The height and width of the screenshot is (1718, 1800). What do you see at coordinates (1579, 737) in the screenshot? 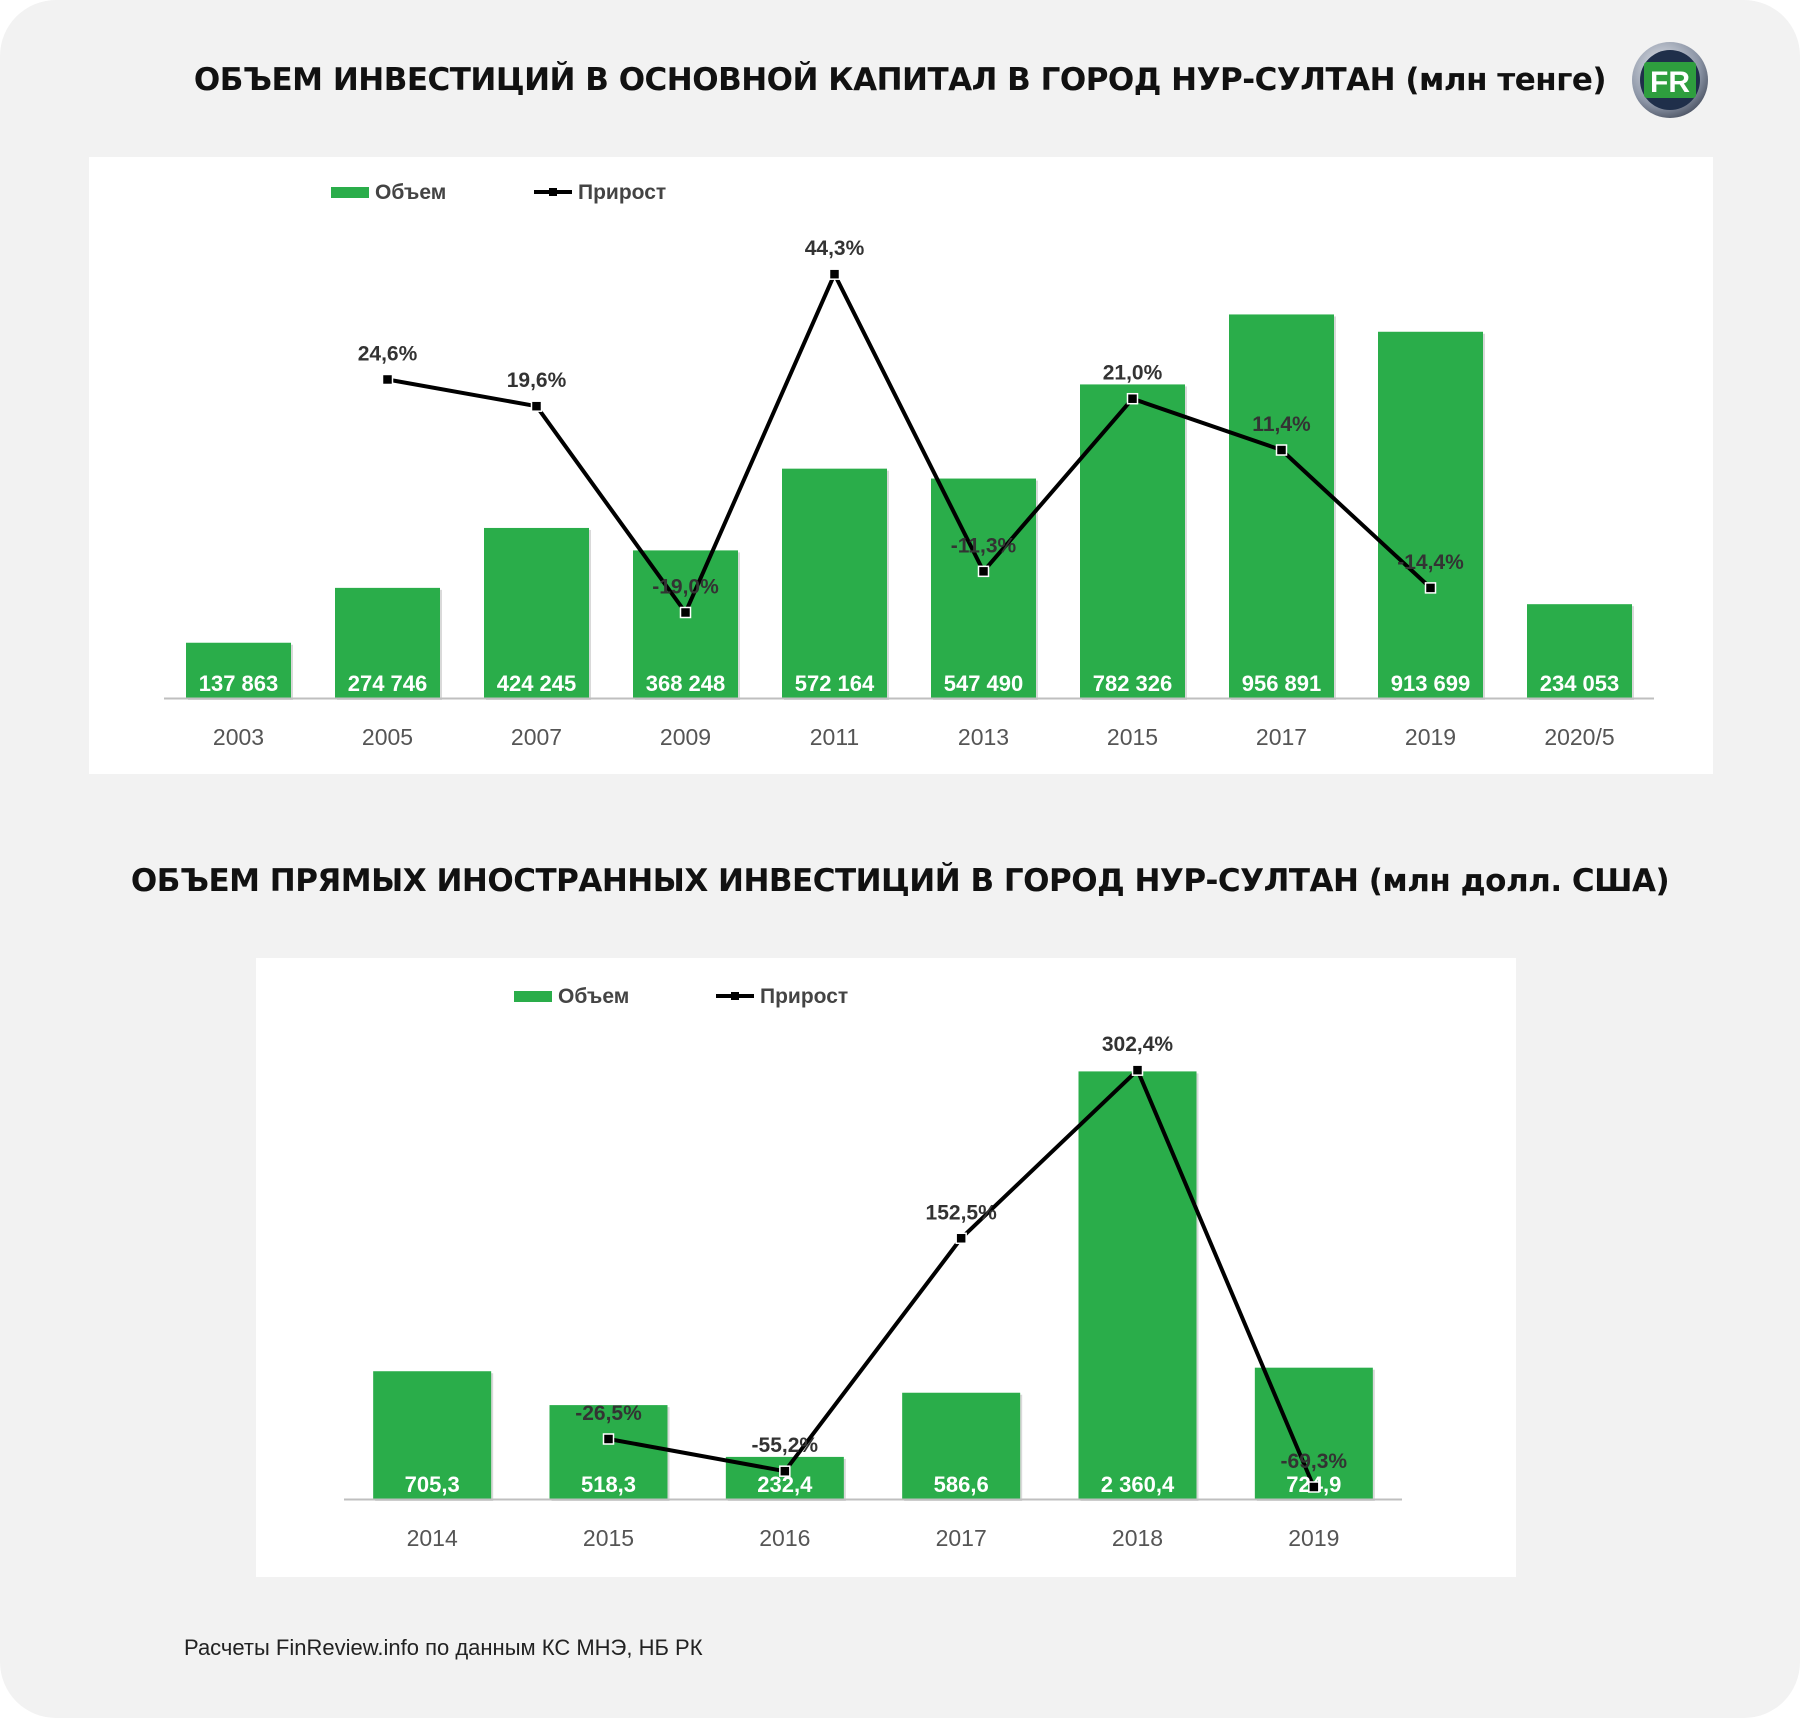
I see `x-tick-label: 2020/5` at bounding box center [1579, 737].